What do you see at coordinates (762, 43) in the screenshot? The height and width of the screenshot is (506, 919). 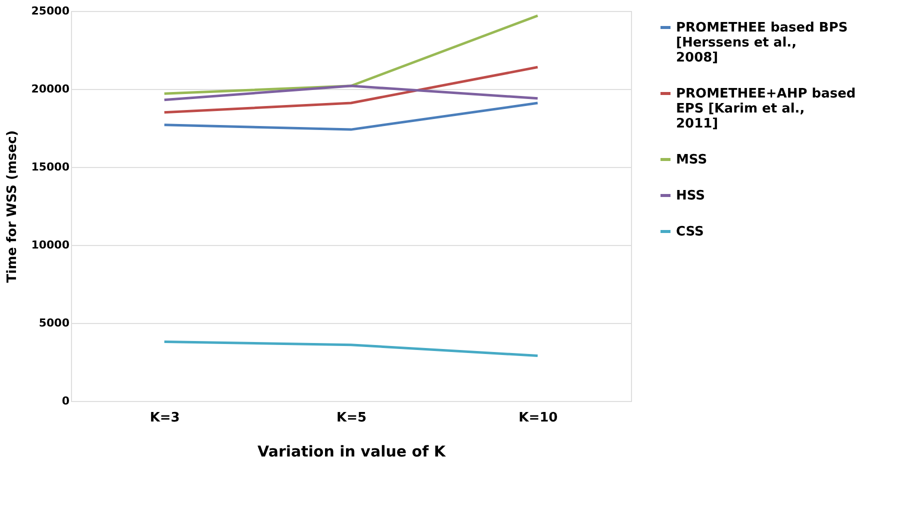 I see `legend-label: PROMETHEE based BPS [Herssens et al., 2008]` at bounding box center [762, 43].